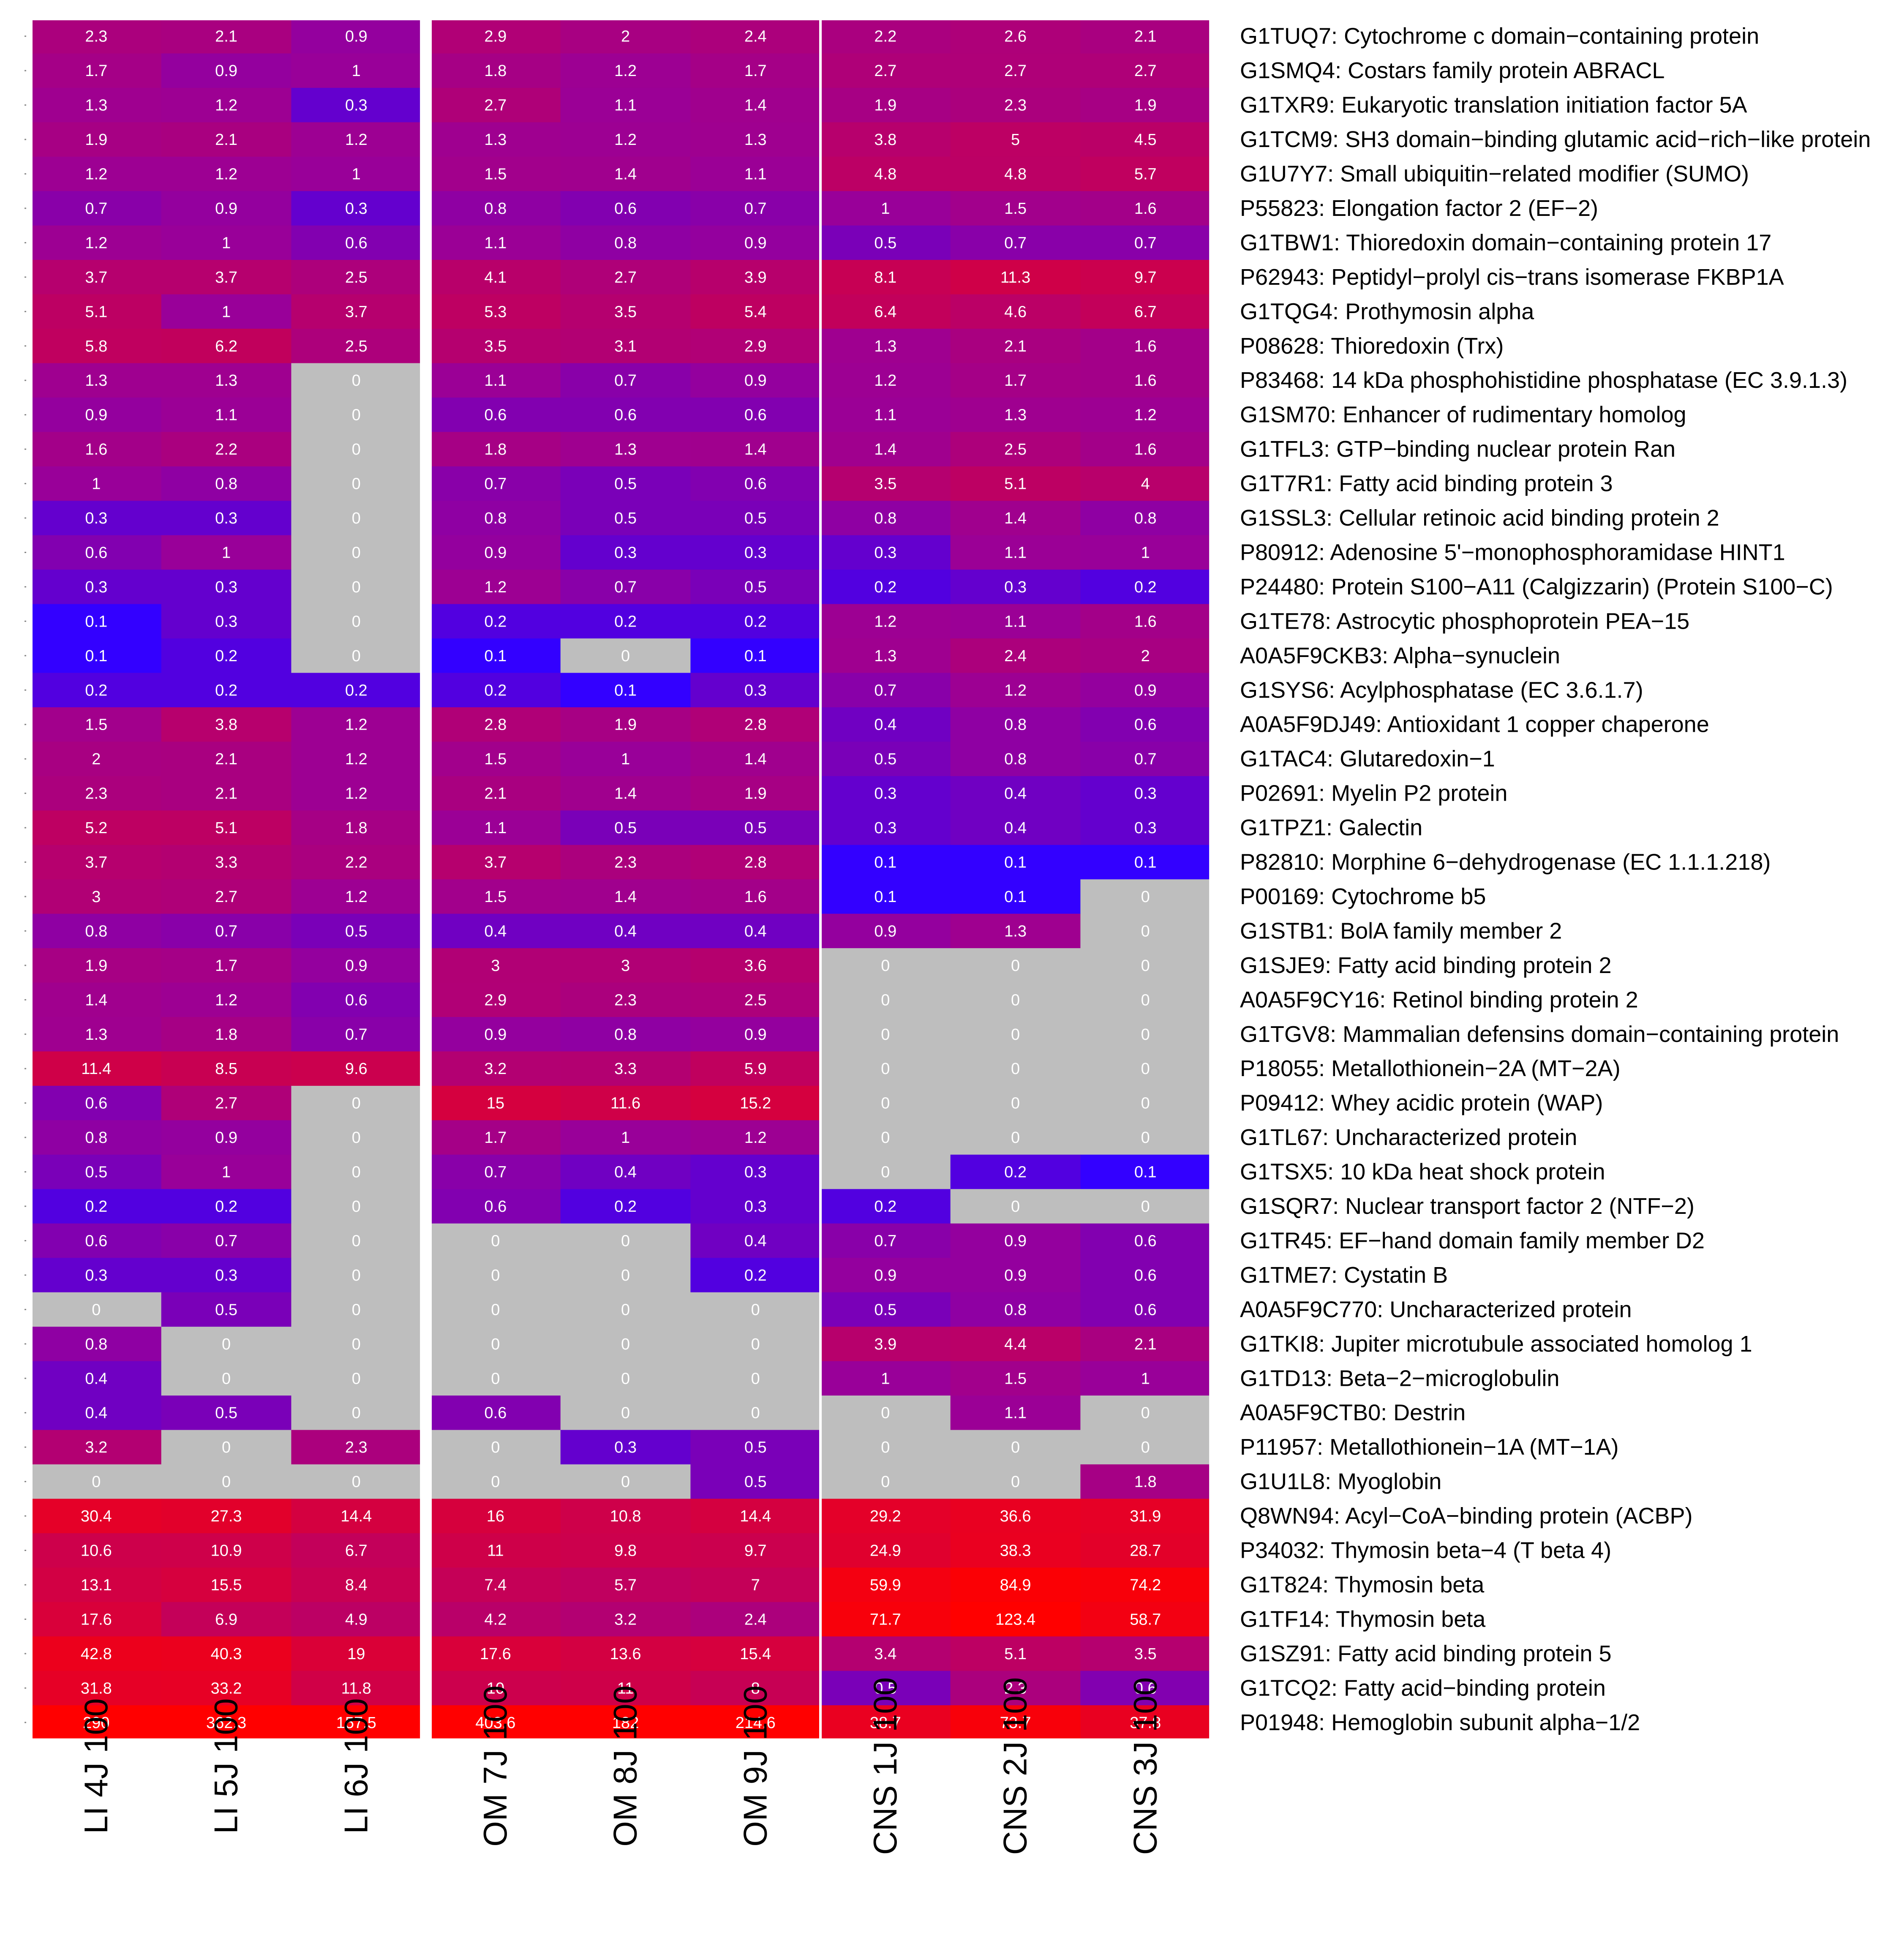 The width and height of the screenshot is (1888, 1960). I want to click on cell-value-label: 0.1, so click(1015, 863).